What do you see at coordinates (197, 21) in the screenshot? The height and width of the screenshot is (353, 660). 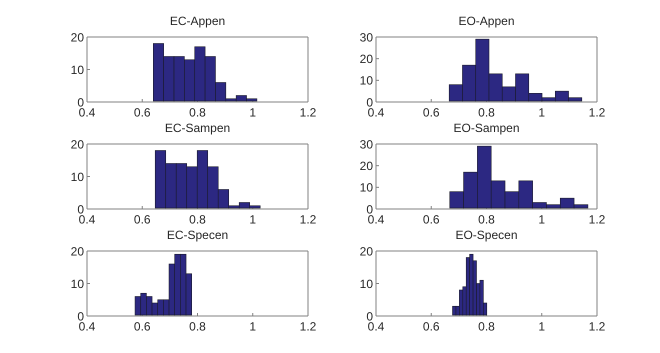 I see `chart-title: EC-Appen` at bounding box center [197, 21].